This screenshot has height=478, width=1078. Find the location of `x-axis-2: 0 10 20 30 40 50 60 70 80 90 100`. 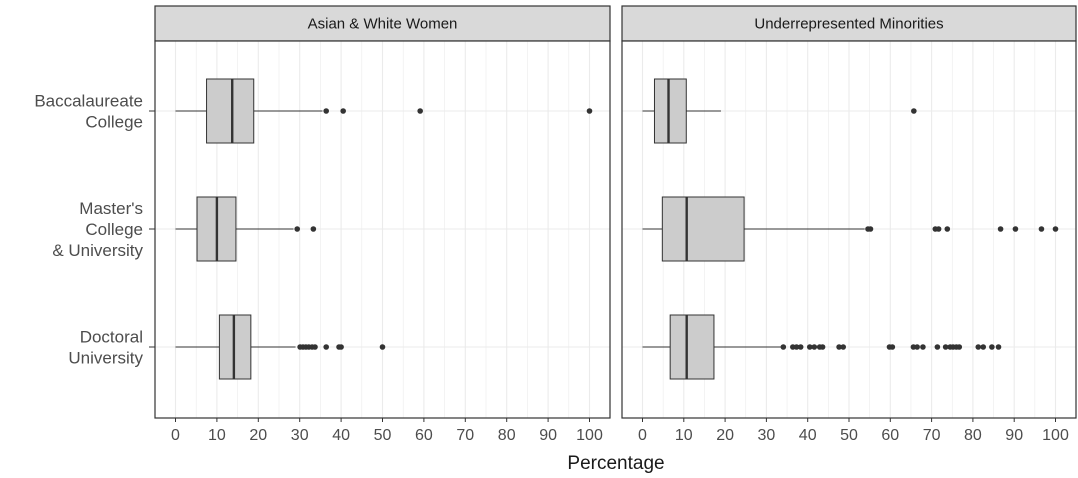

x-axis-2: 0 10 20 30 40 50 60 70 80 90 100 is located at coordinates (853, 431).